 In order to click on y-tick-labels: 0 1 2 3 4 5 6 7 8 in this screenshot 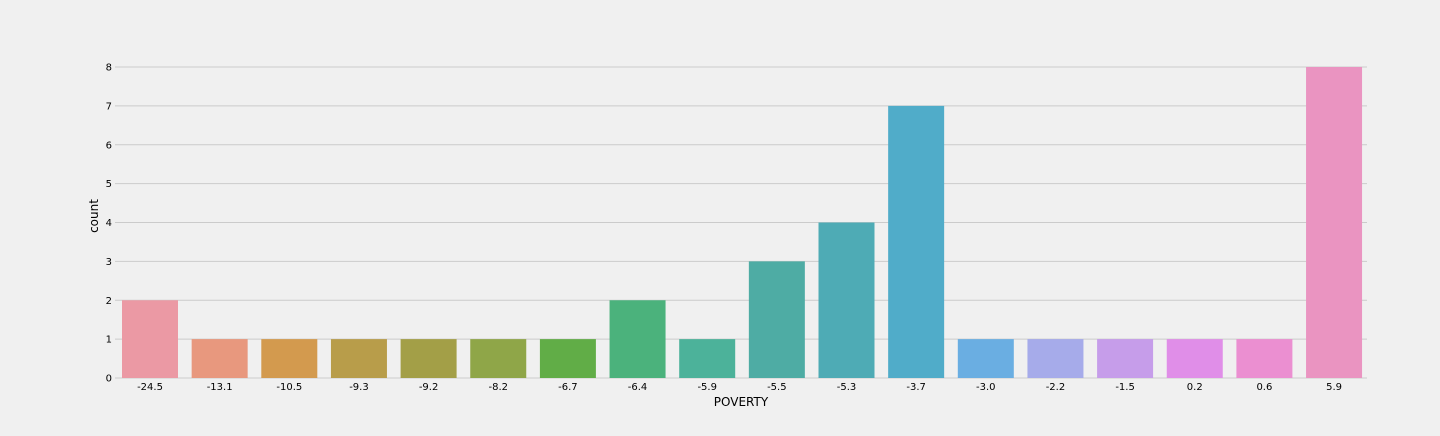, I will do `click(109, 224)`.